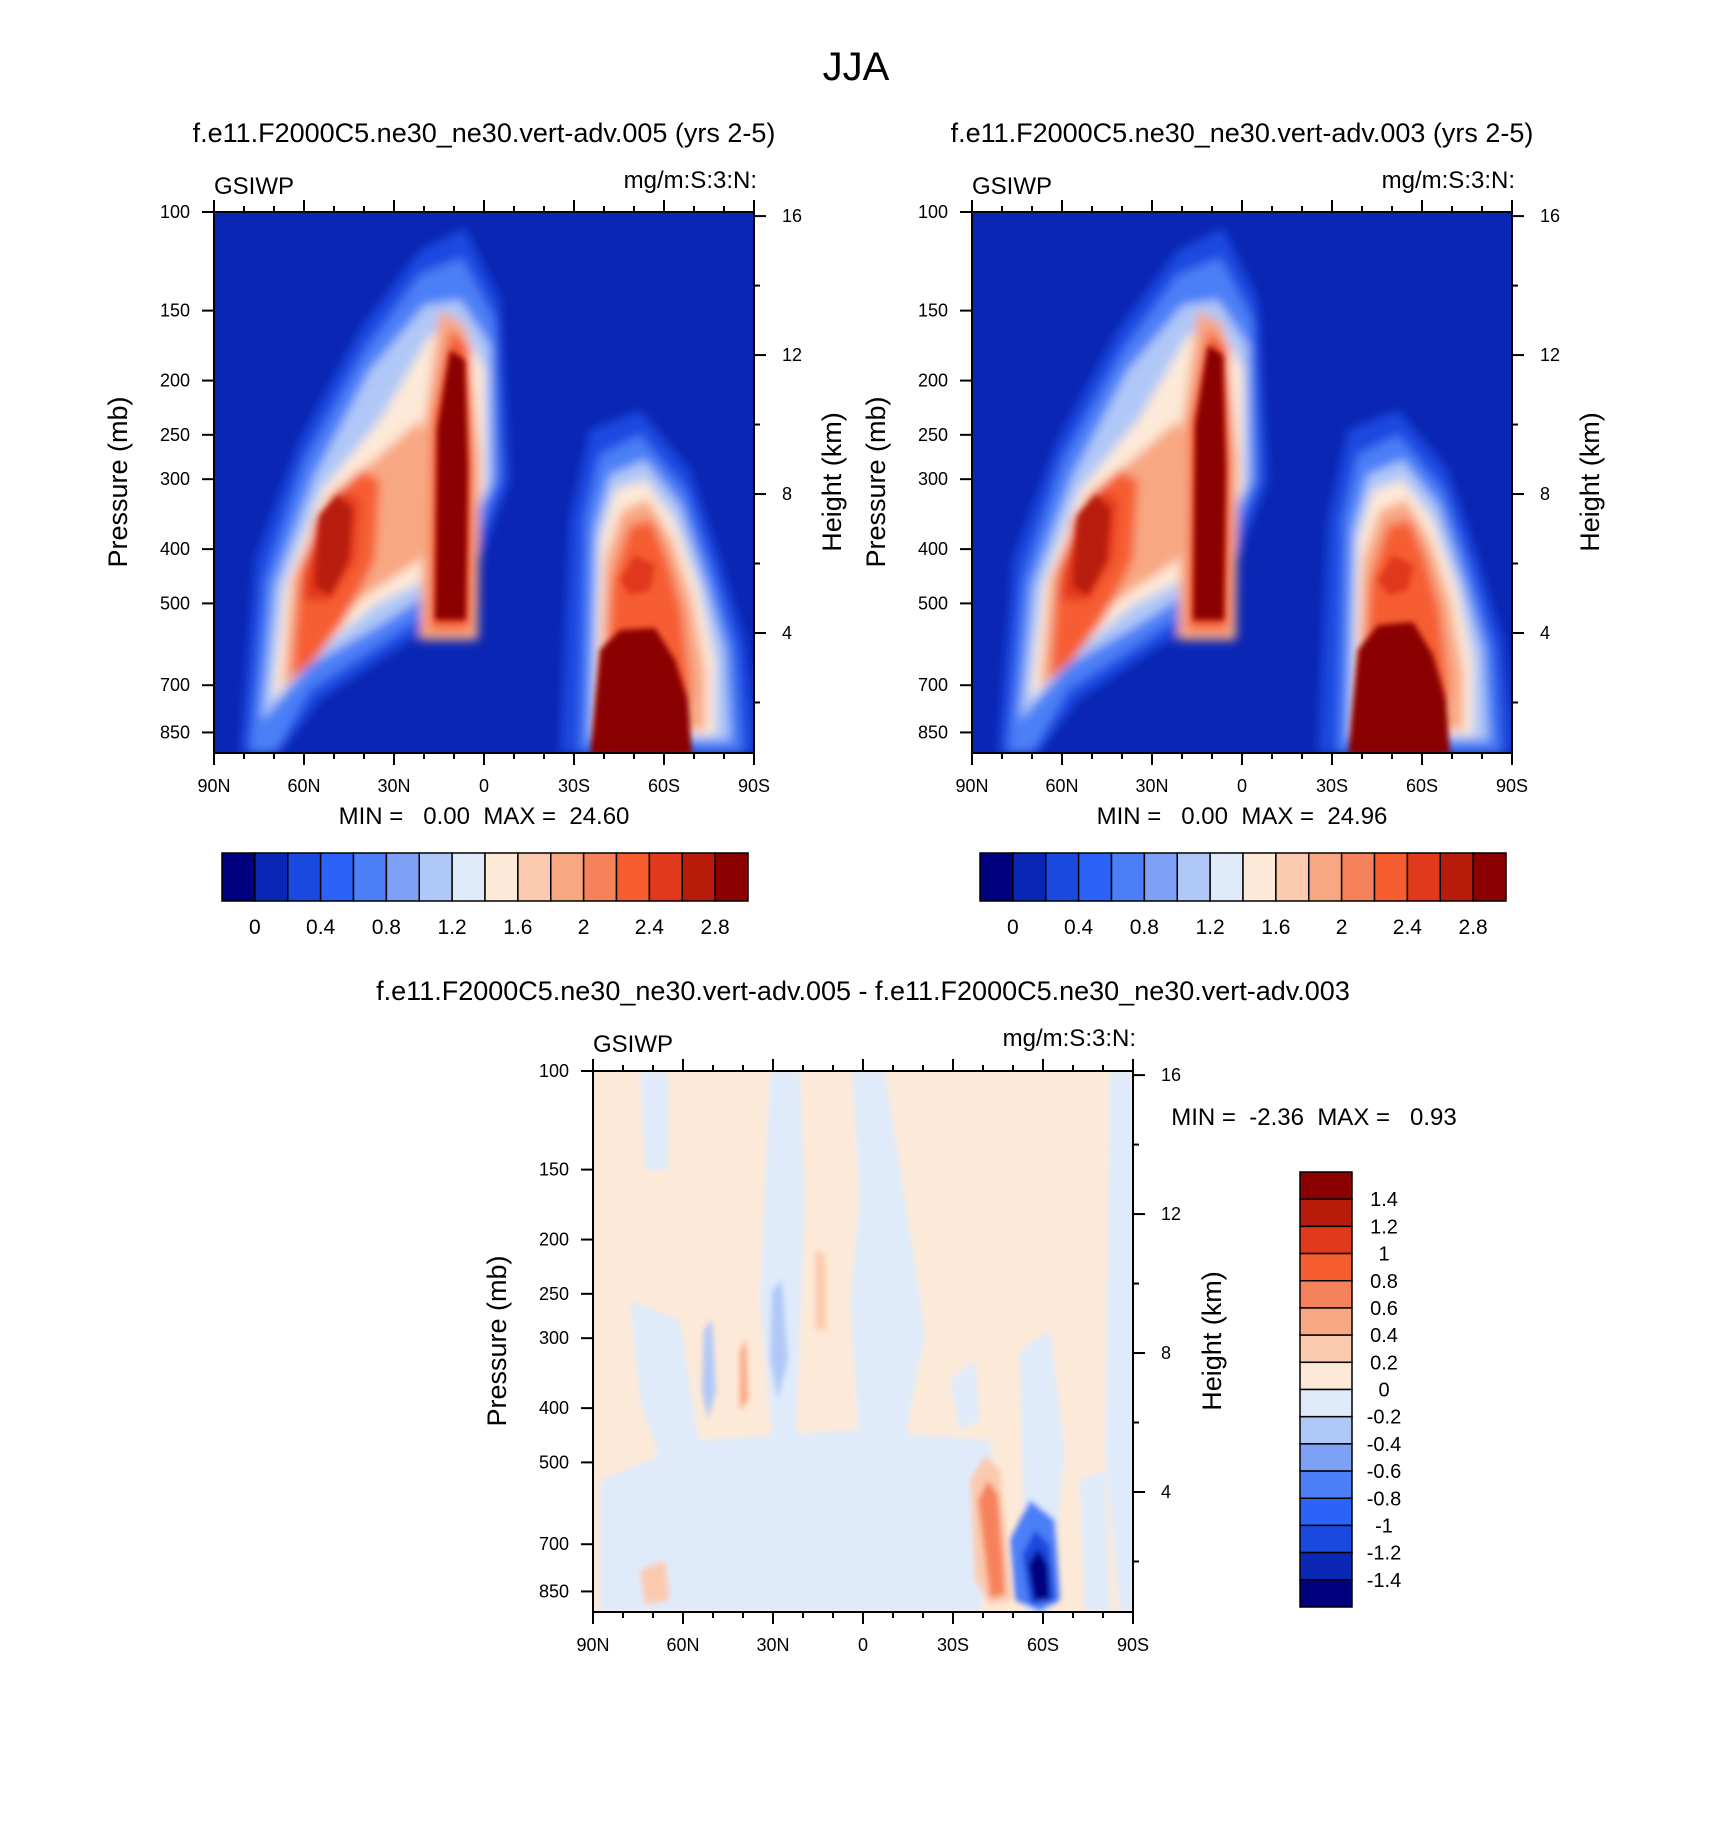  I want to click on panel-b-stats: MIN = 0.00 MAX = 24.96, so click(1242, 816).